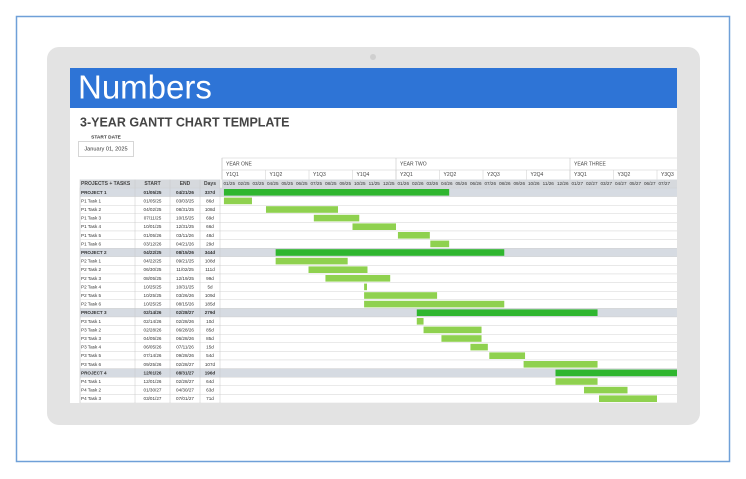 This screenshot has height=479, width=746. Describe the element at coordinates (185, 355) in the screenshot. I see `cell: 09/28/26` at that location.